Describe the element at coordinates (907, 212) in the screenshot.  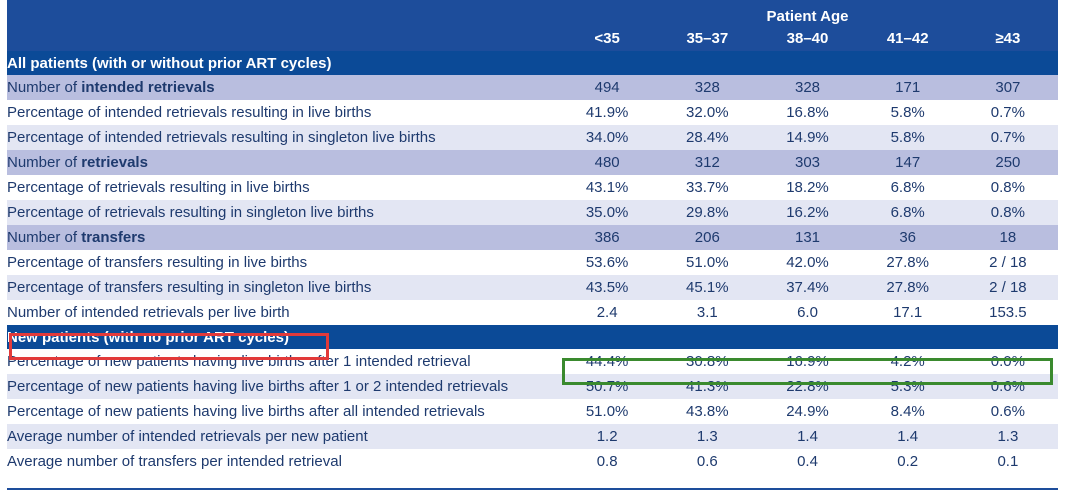
I see `cell-value: 6.8%` at that location.